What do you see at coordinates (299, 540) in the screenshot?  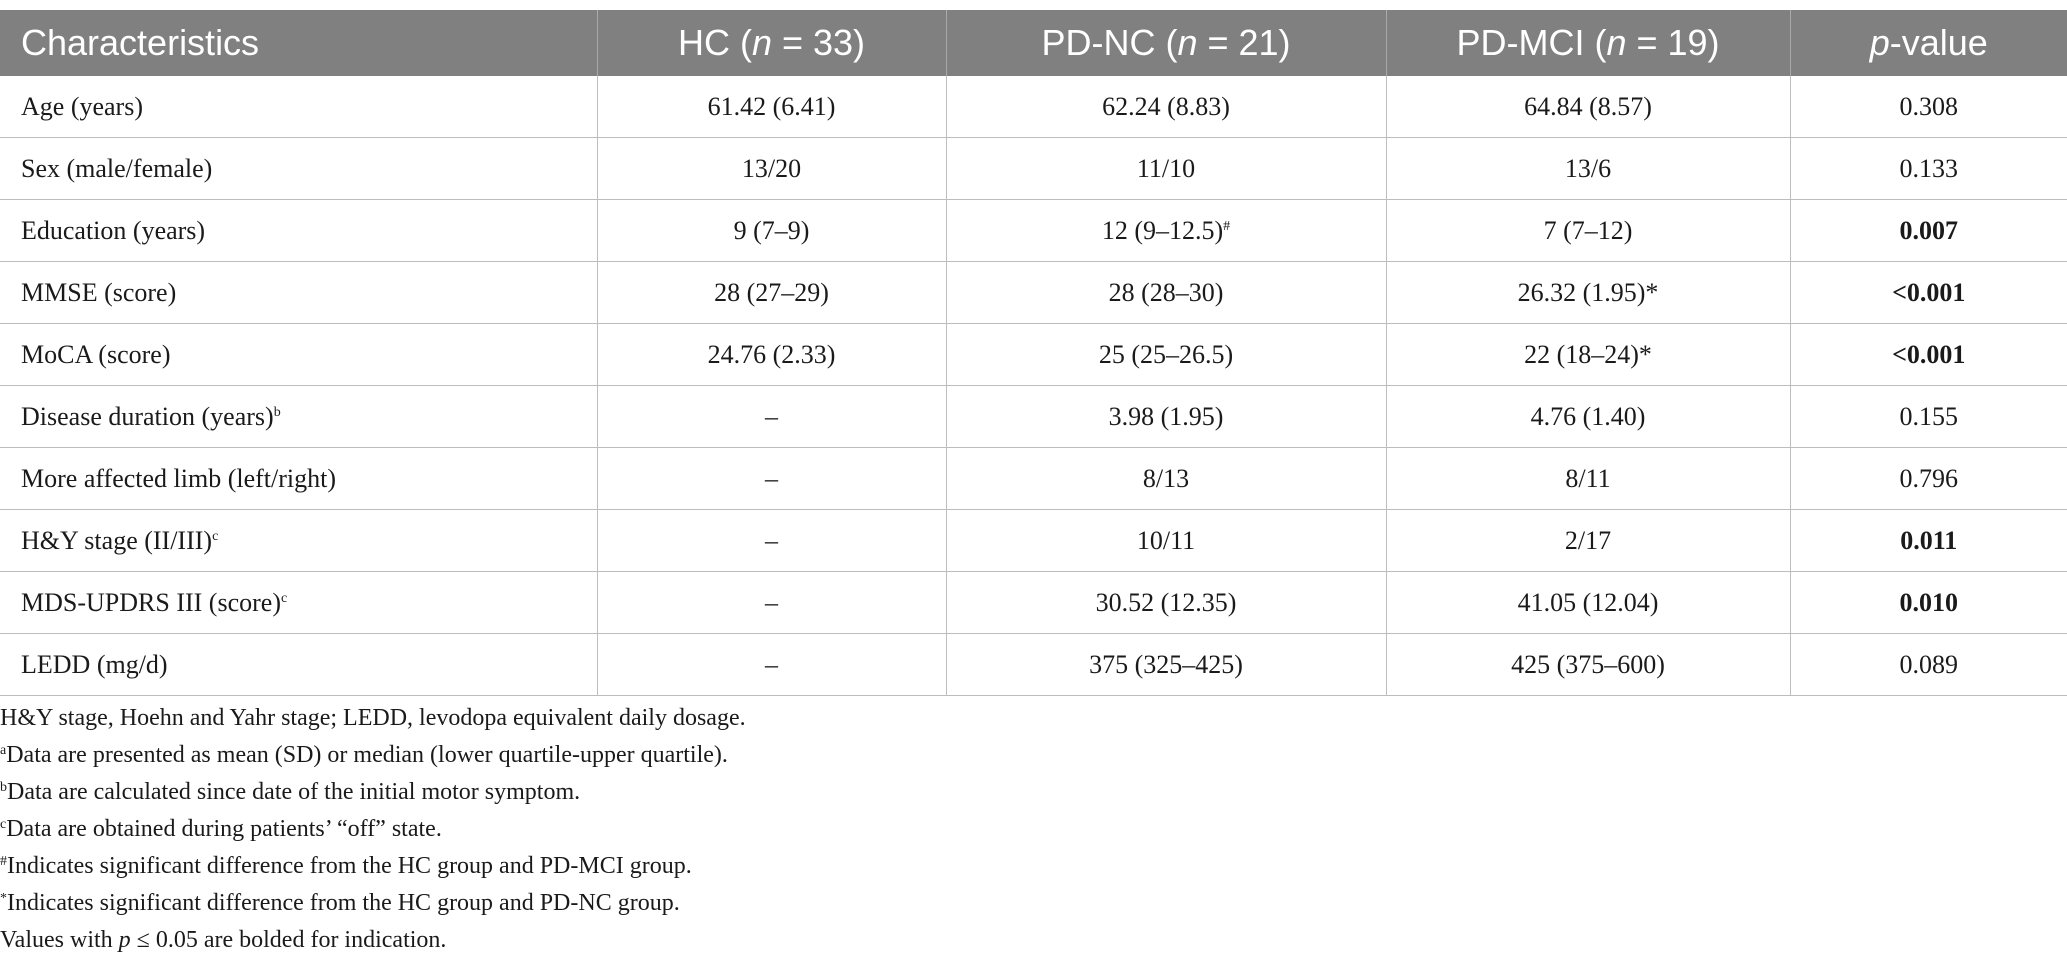 I see `row-label: H&Y stage (II/III)c` at bounding box center [299, 540].